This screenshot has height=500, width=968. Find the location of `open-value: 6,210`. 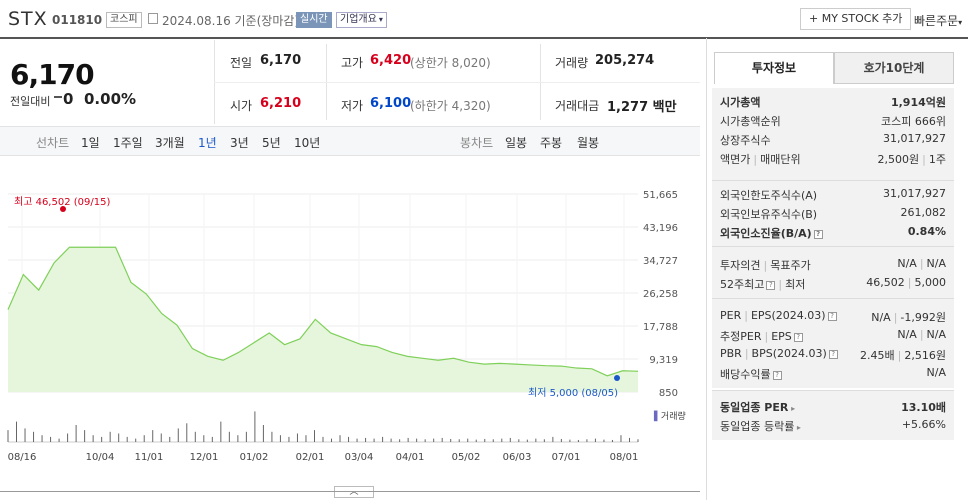

open-value: 6,210 is located at coordinates (281, 103).